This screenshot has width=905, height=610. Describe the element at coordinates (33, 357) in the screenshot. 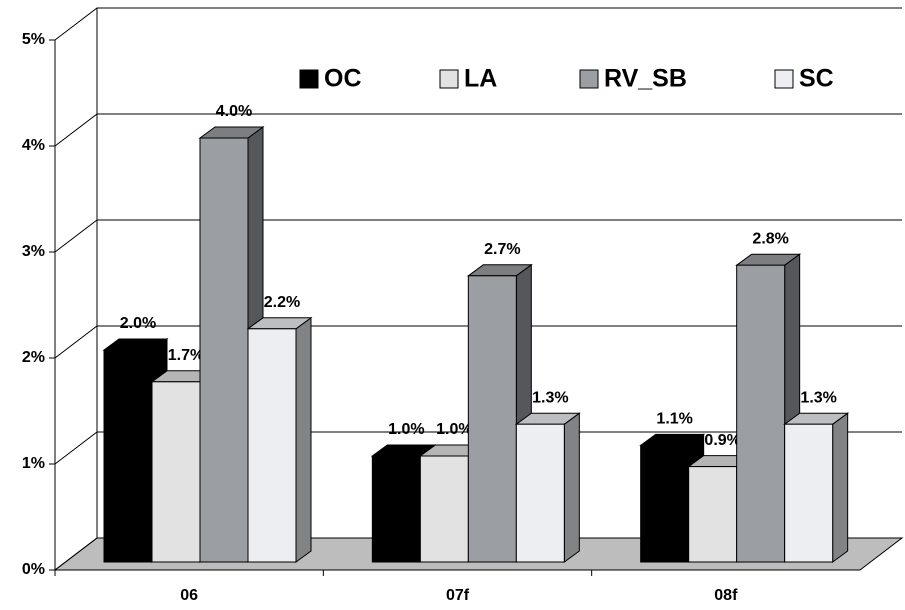

I see `y-tick-label: 2%` at that location.